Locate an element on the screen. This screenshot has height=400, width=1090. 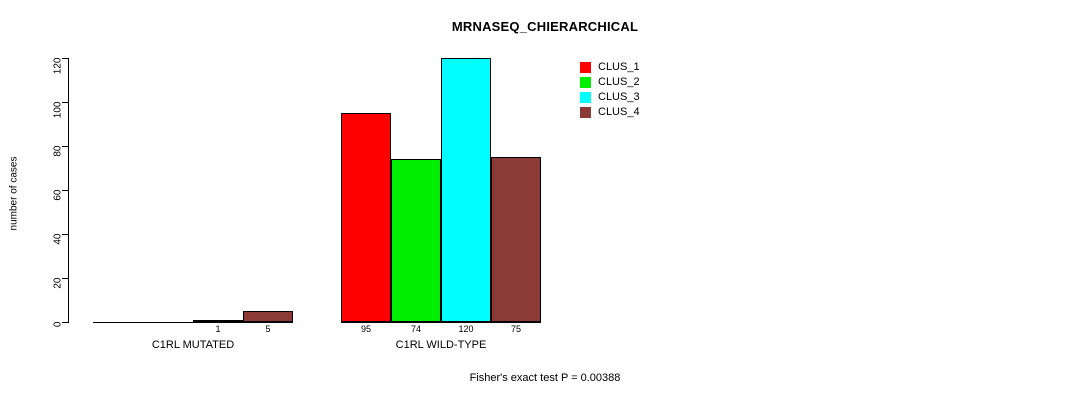
legend-item-label: CLUS_1 is located at coordinates (619, 67).